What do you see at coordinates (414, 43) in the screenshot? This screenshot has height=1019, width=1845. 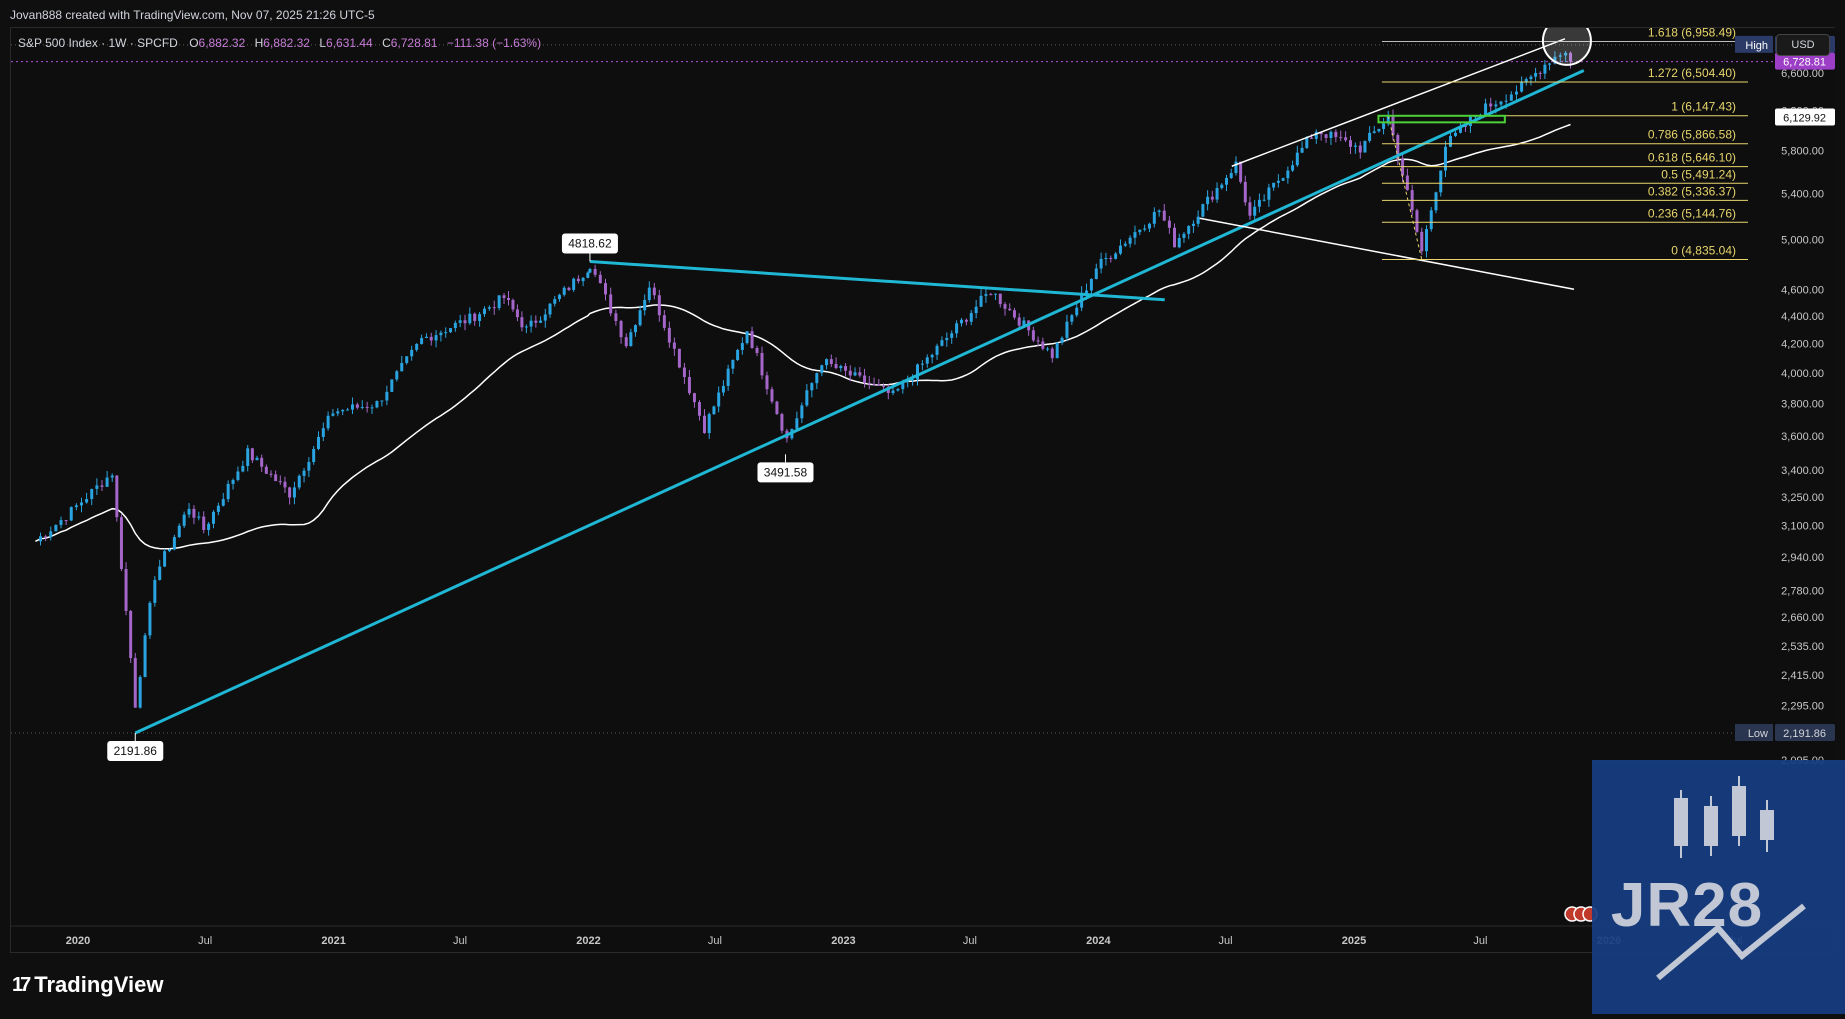 I see `close-value: 6,728.81` at bounding box center [414, 43].